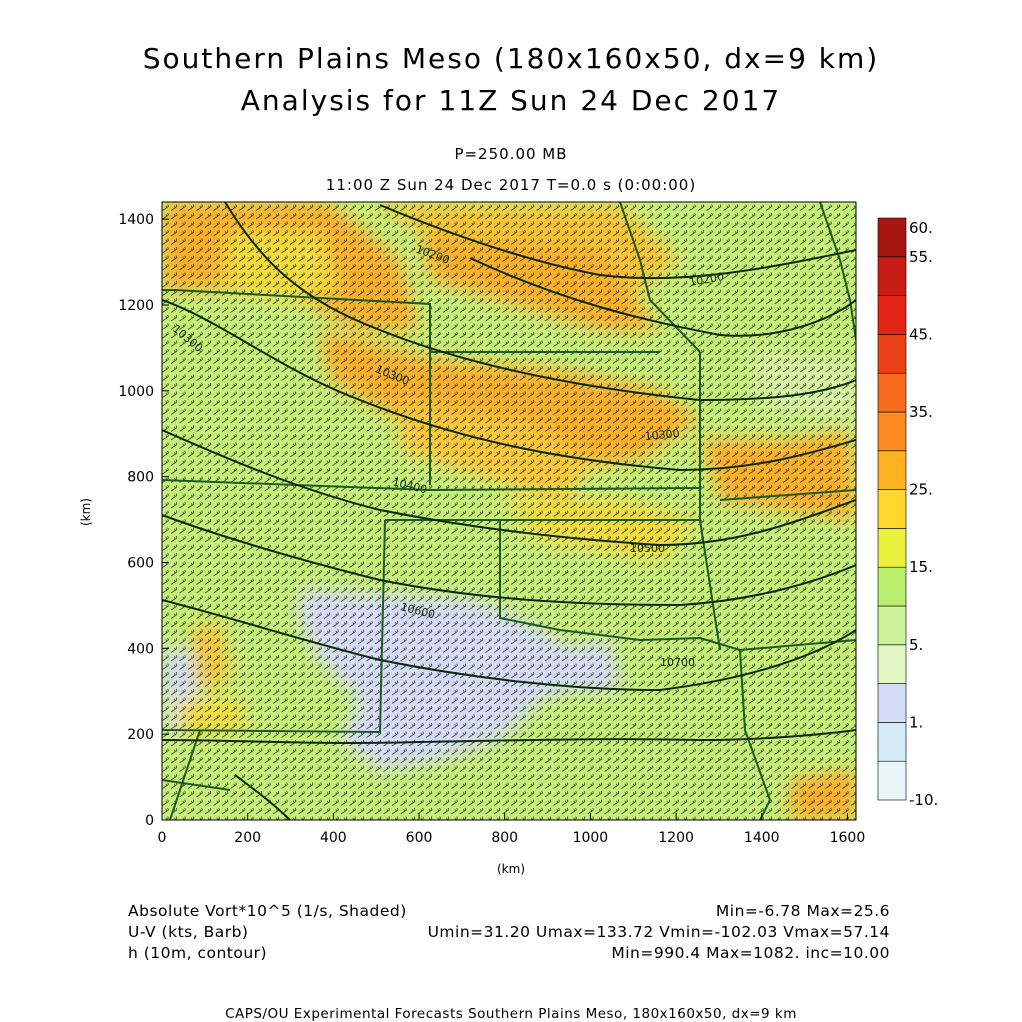  Describe the element at coordinates (86, 512) in the screenshot. I see `y-axis-label: (km)` at that location.